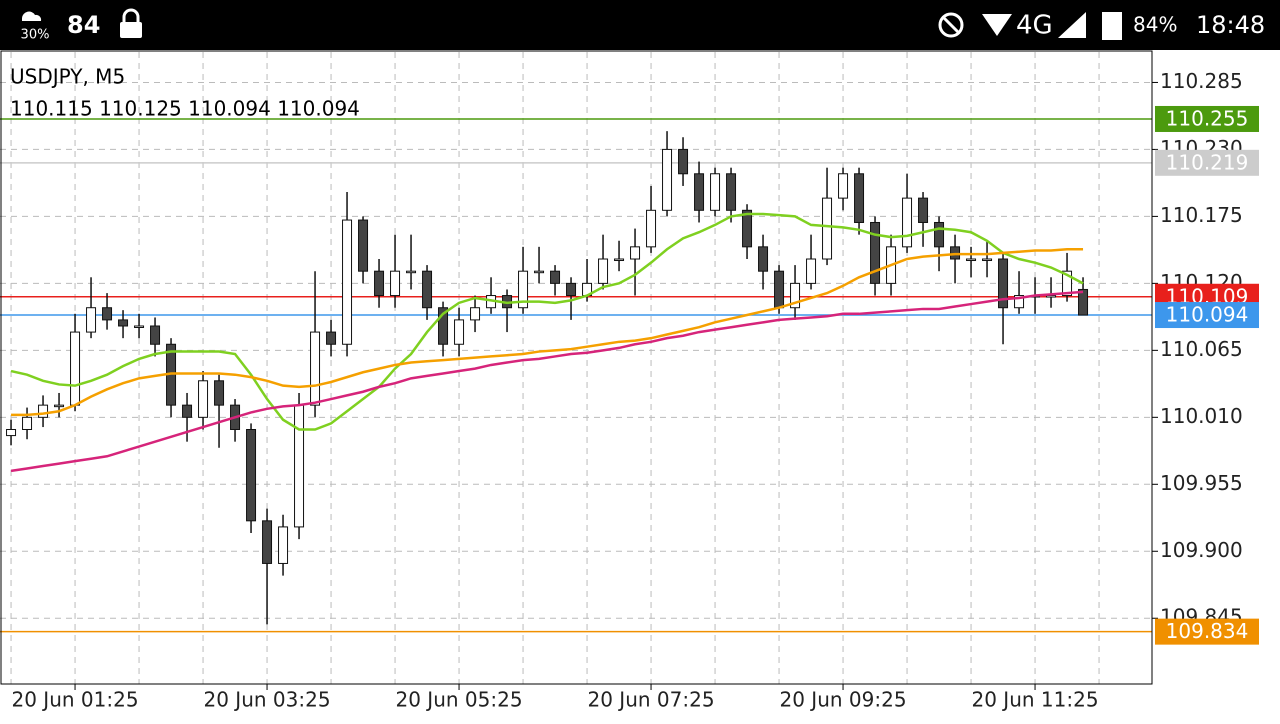  I want to click on dnd-icon, so click(951, 25).